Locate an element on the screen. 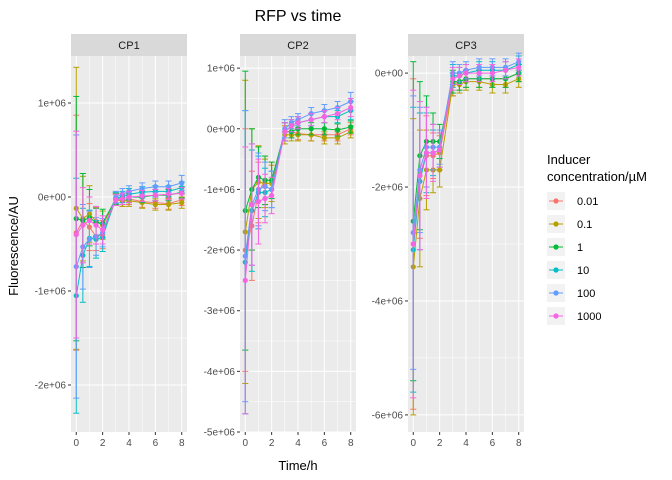 The height and width of the screenshot is (480, 672). legend-label: 1000 is located at coordinates (589, 317).